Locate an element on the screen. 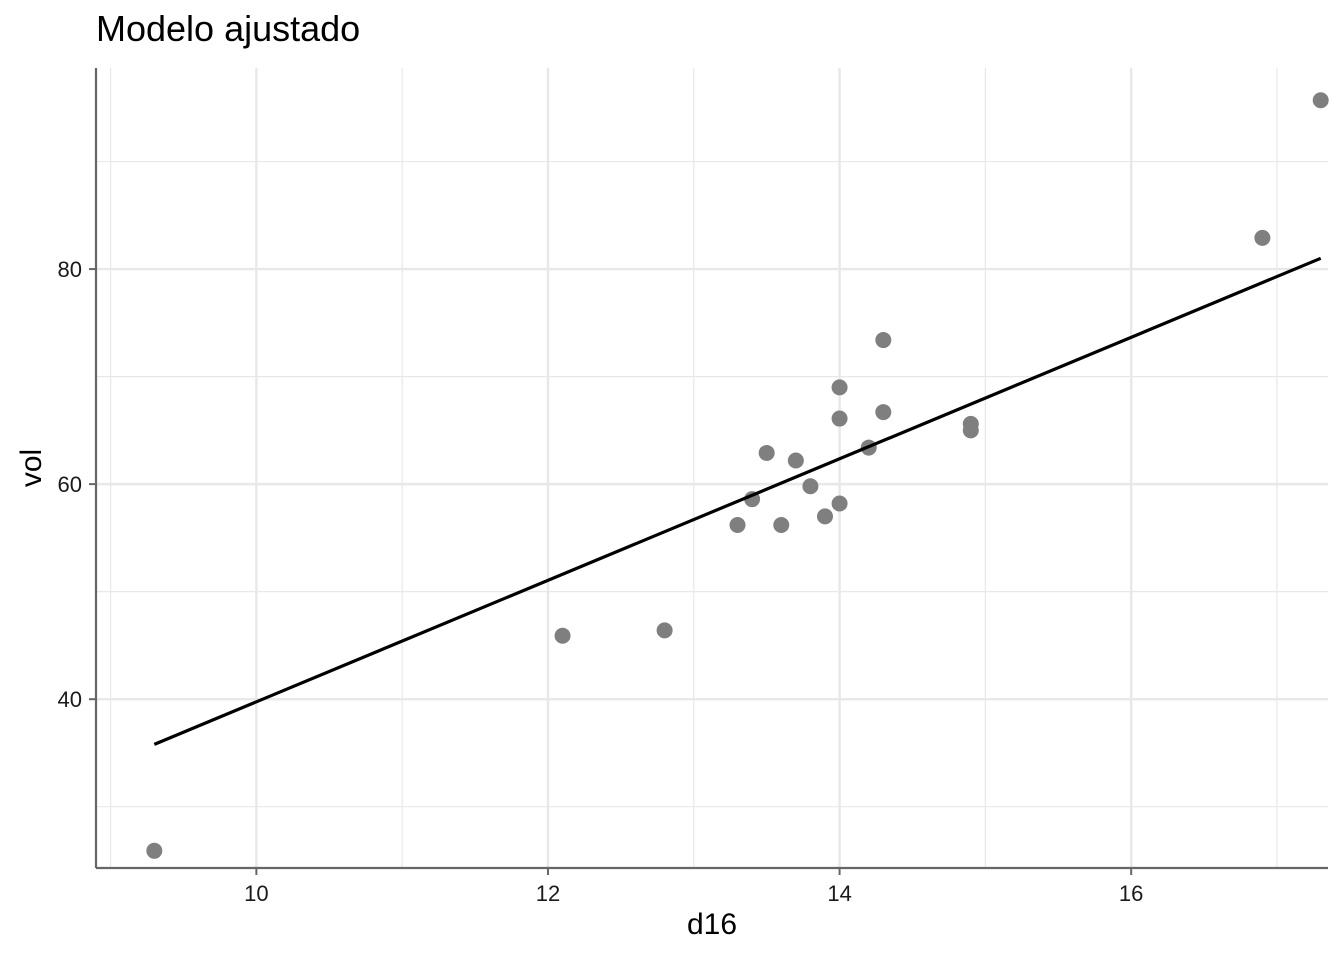  x-axis-label: d16 is located at coordinates (712, 924).